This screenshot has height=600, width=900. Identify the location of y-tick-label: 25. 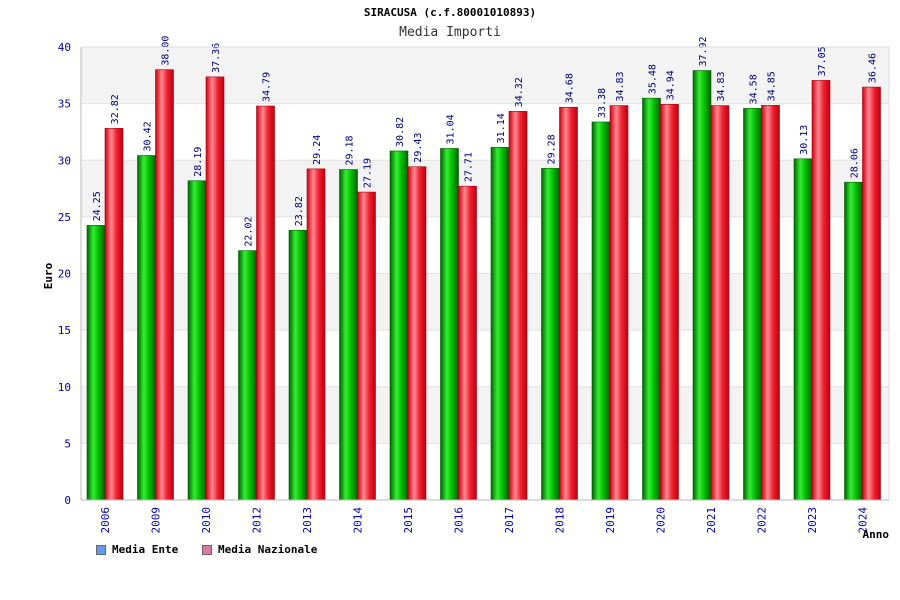
(64, 217).